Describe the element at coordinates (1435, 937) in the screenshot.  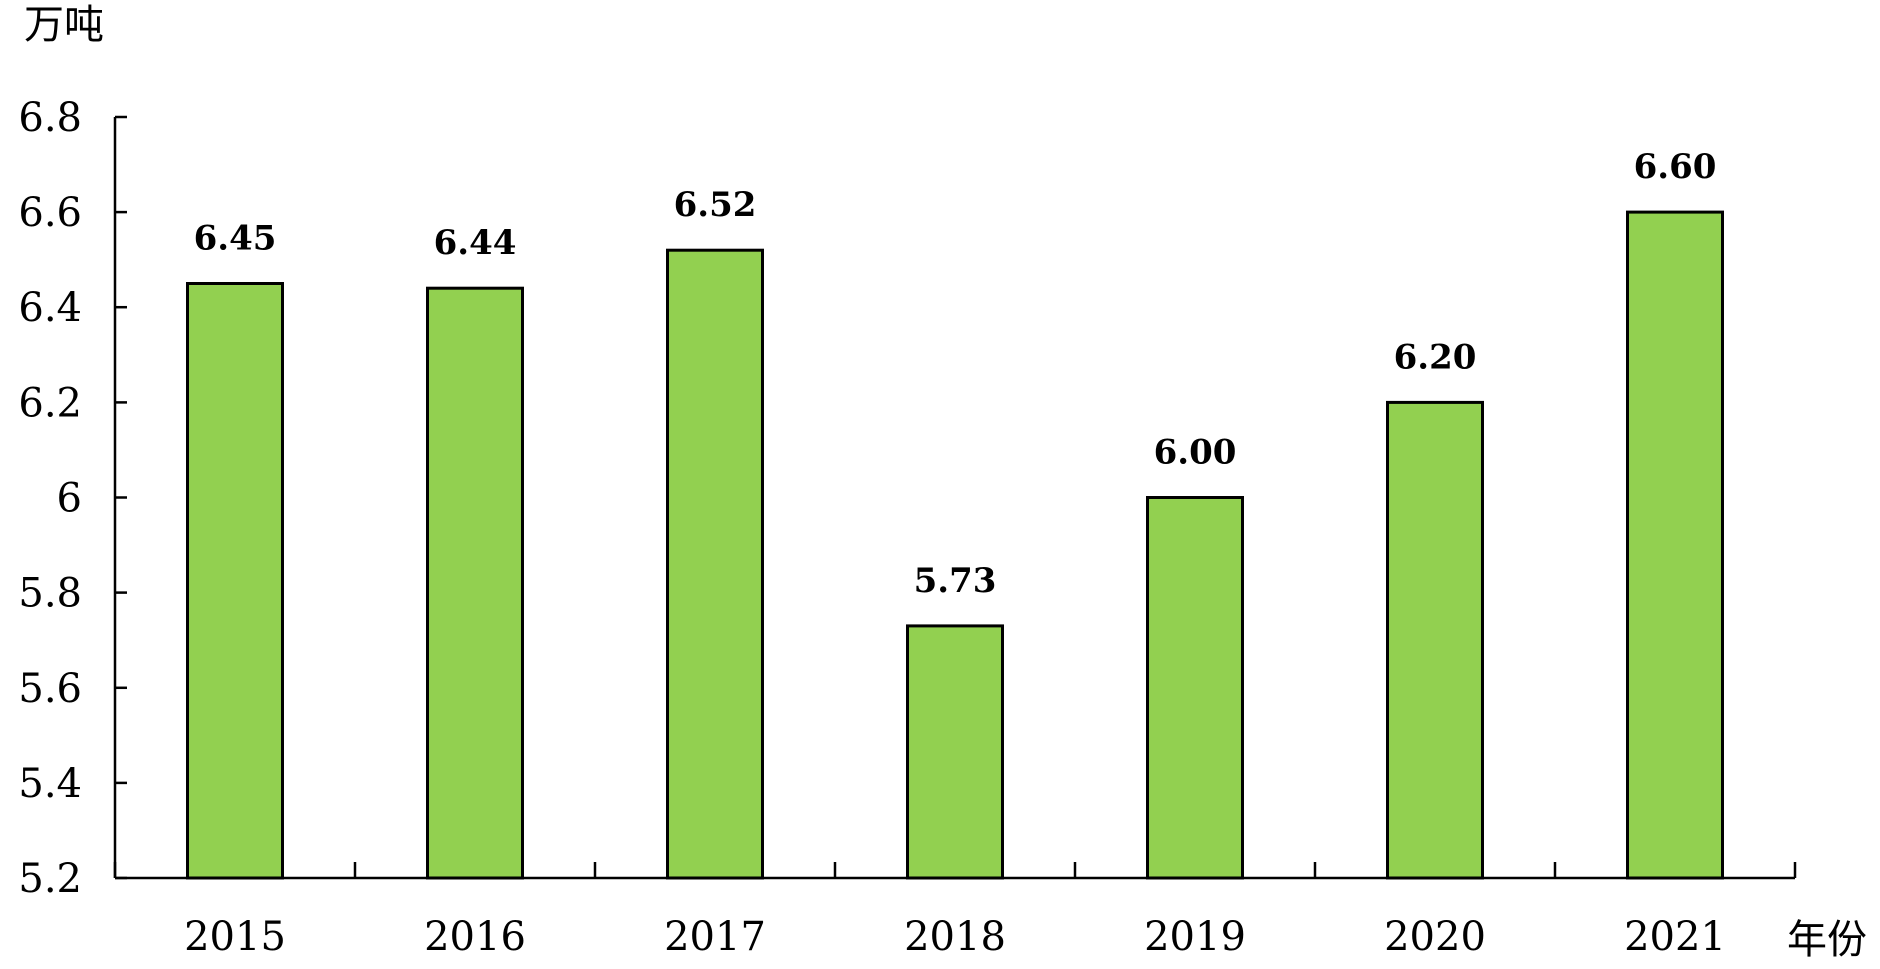
I see `x-tick-label-2020: 2020` at that location.